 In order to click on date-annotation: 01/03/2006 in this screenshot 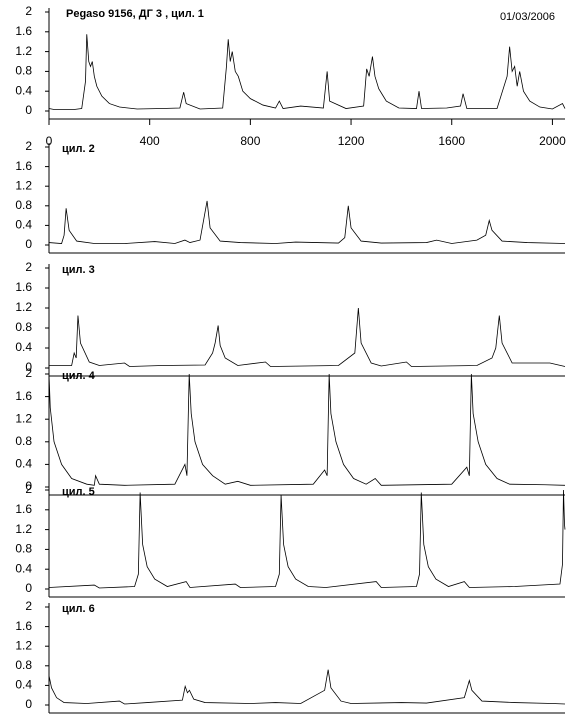, I will do `click(527, 17)`.